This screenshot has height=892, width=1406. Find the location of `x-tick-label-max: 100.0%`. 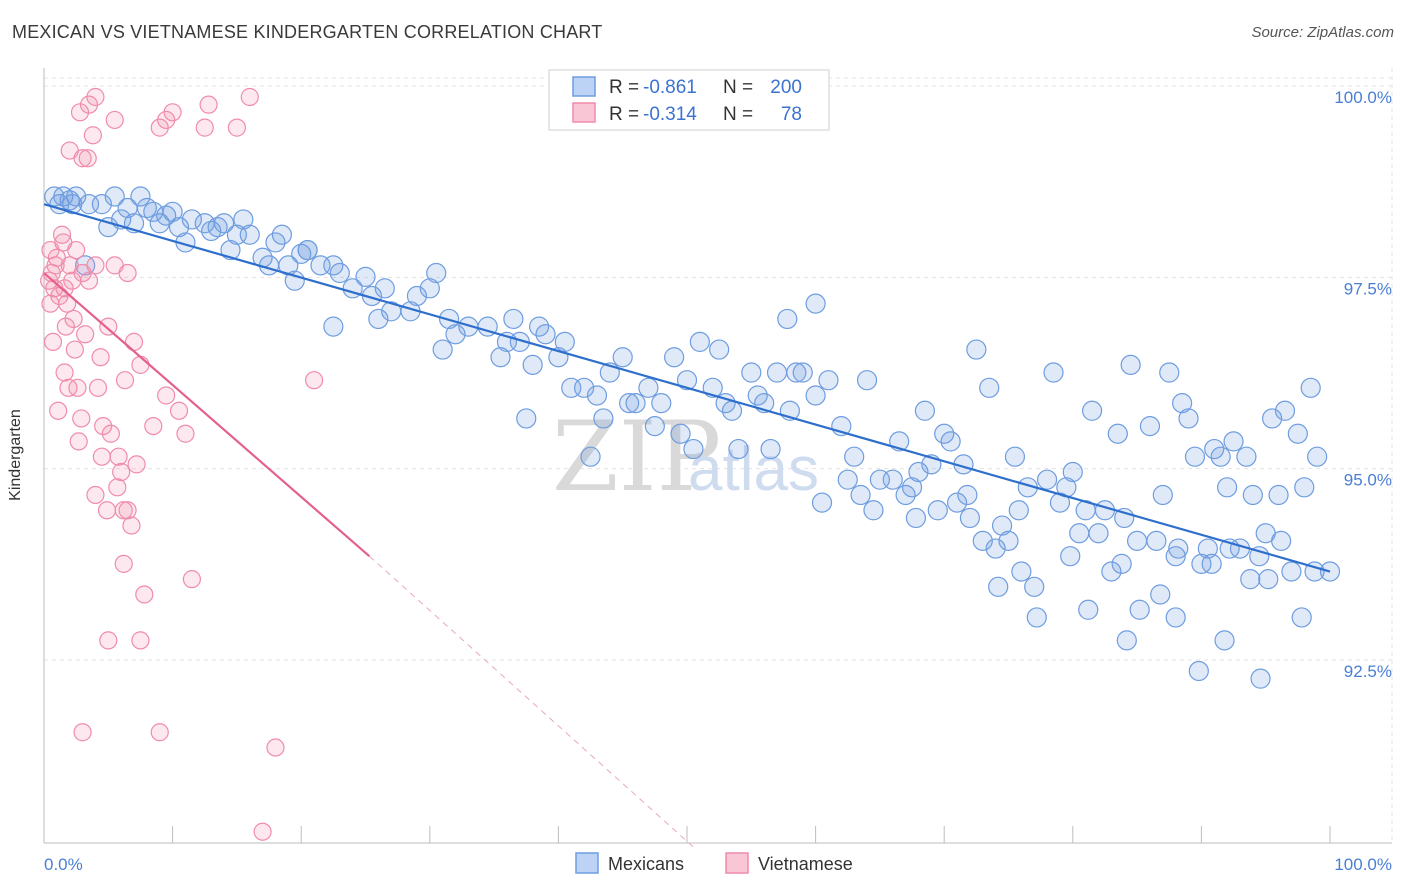

x-tick-label-max: 100.0% is located at coordinates (1363, 864).